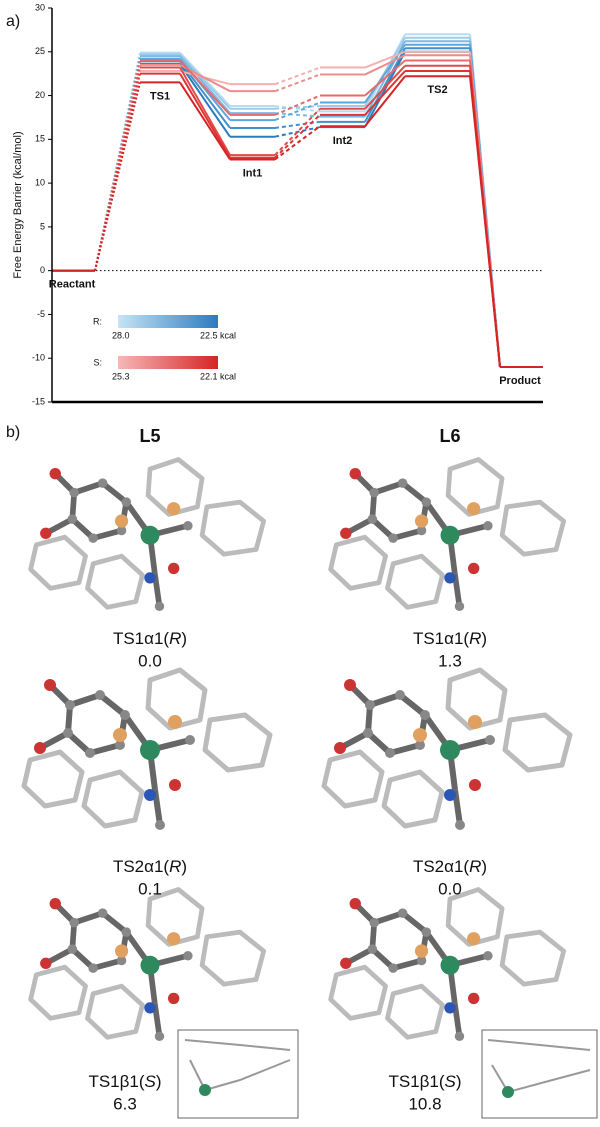 Image resolution: width=600 pixels, height=1127 pixels. Describe the element at coordinates (218, 335) in the screenshot. I see `colorbar-end: 22.5 kcal` at that location.